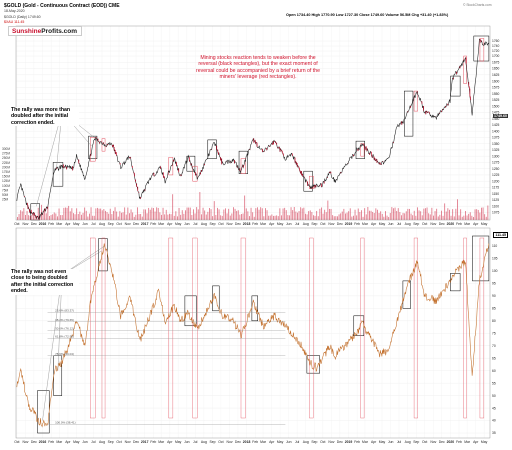 The width and height of the screenshot is (512, 450). What do you see at coordinates (6, 158) in the screenshot?
I see `volume-axis-label: 250M` at bounding box center [6, 158].